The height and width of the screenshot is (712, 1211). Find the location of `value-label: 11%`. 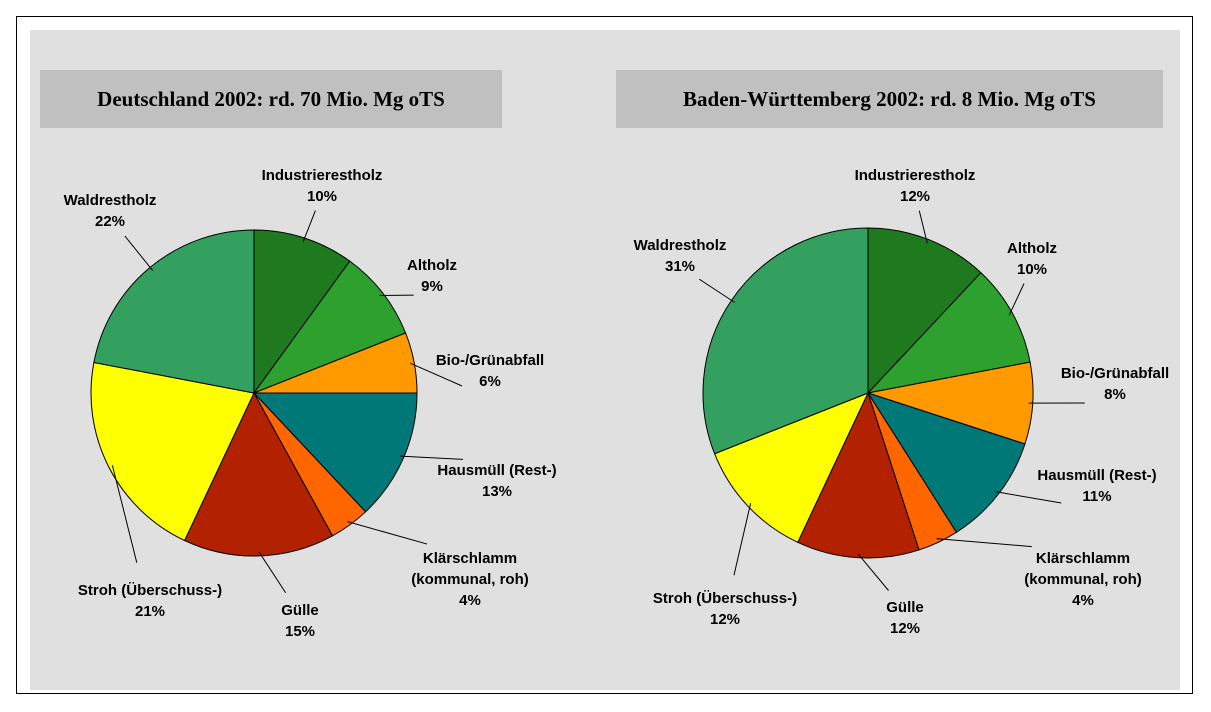

value-label: 11% is located at coordinates (1097, 496).